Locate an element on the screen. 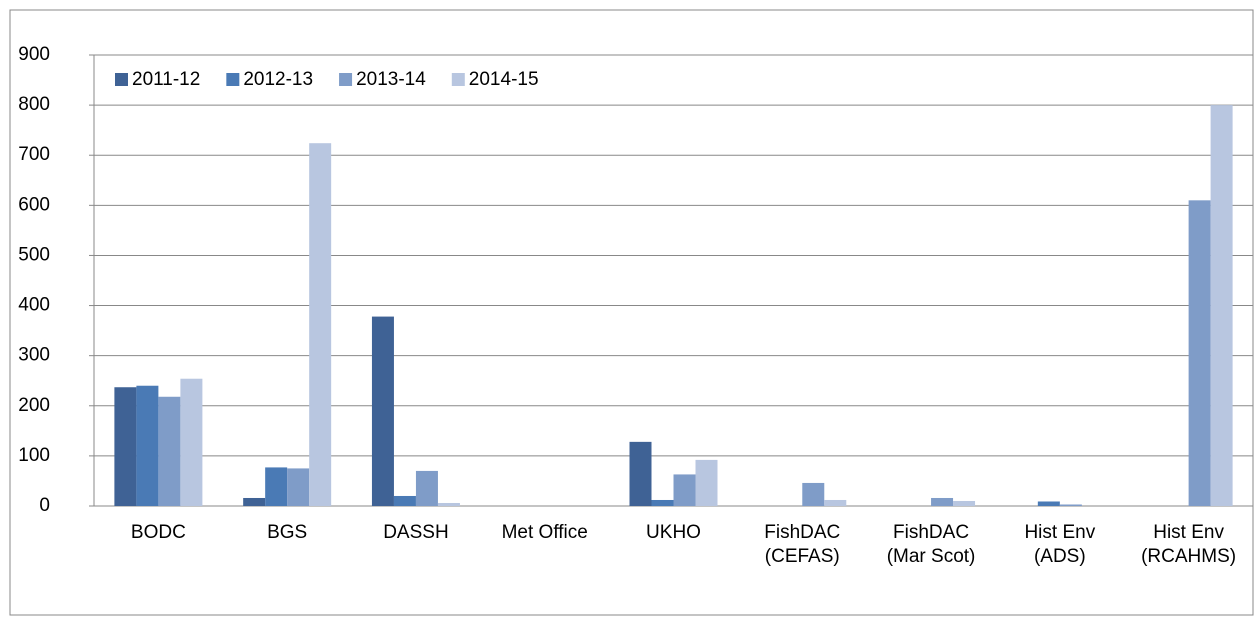 This screenshot has height=617, width=1257. legend-label: 2012-13 is located at coordinates (278, 79).